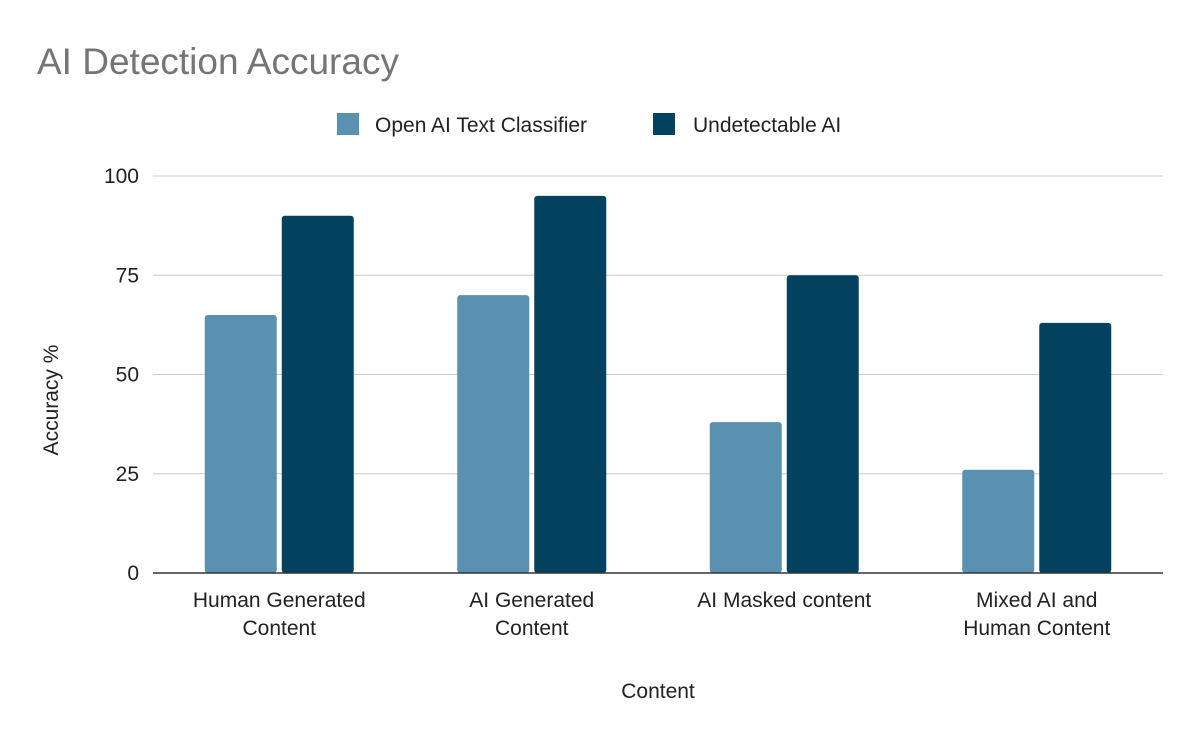 This screenshot has width=1200, height=742. What do you see at coordinates (784, 600) in the screenshot?
I see `x-tick-label: AI Masked content` at bounding box center [784, 600].